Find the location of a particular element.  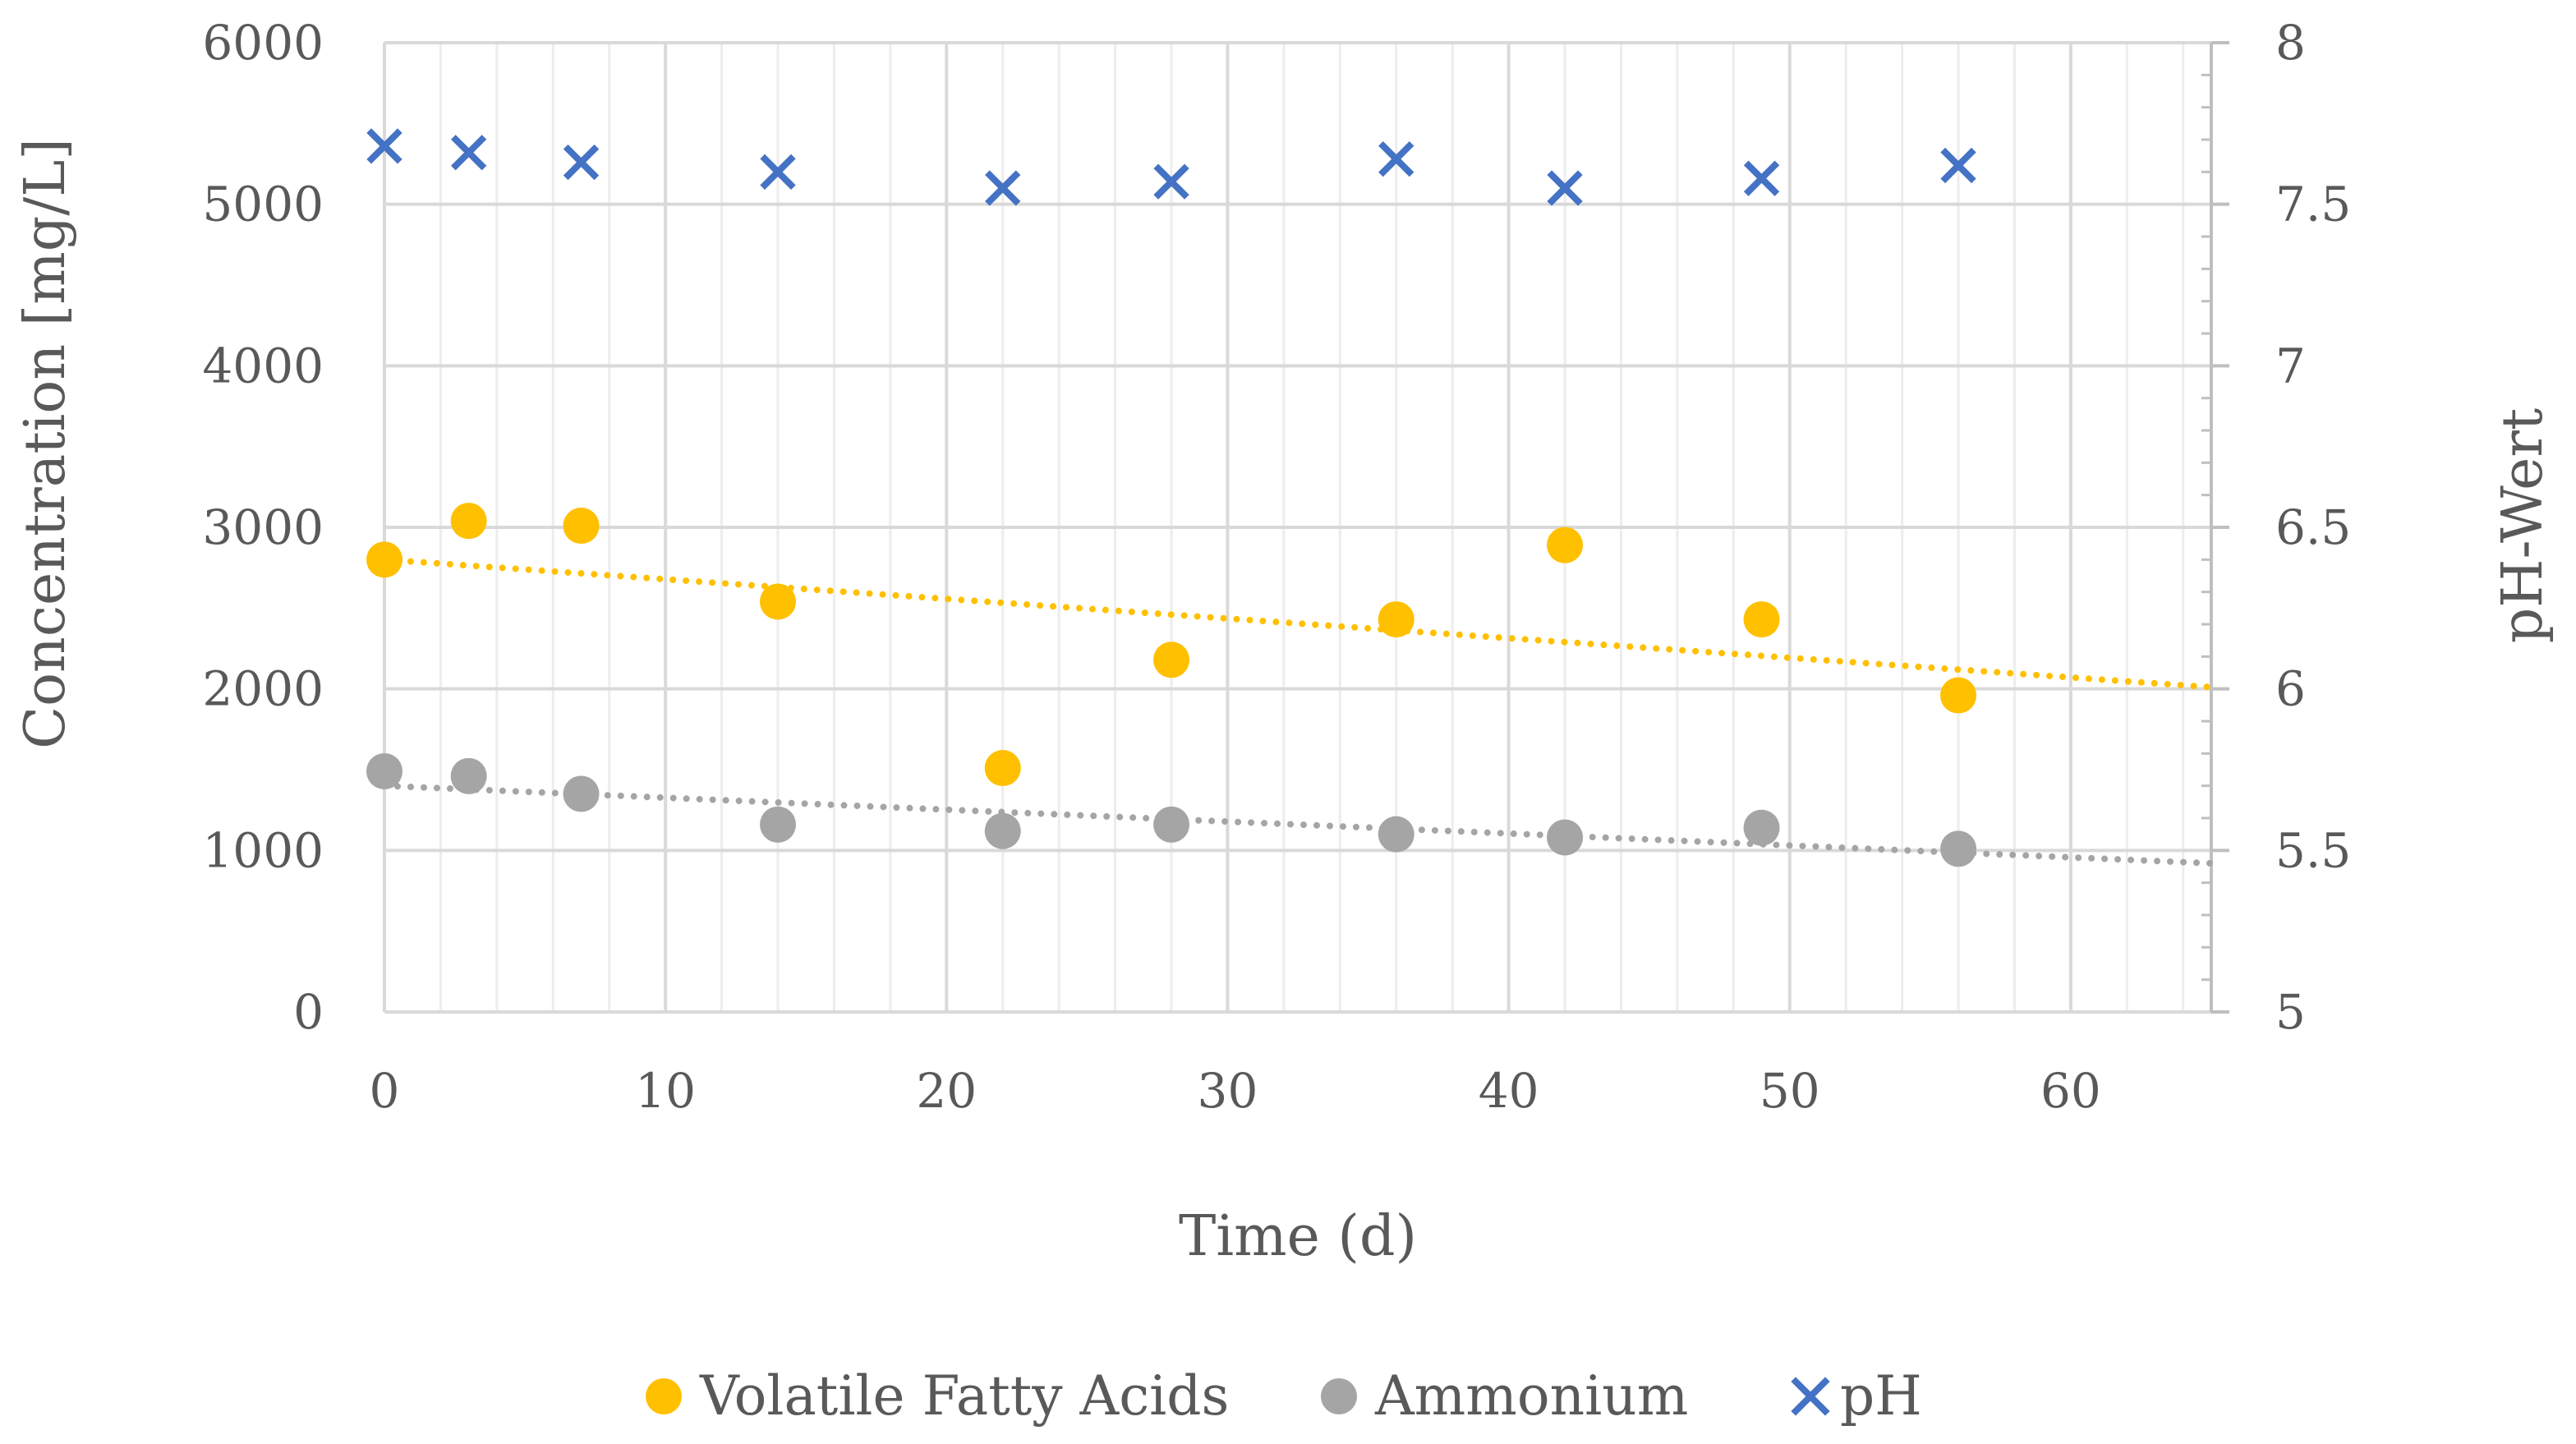

y2-tick-label: 6 is located at coordinates (2290, 689).